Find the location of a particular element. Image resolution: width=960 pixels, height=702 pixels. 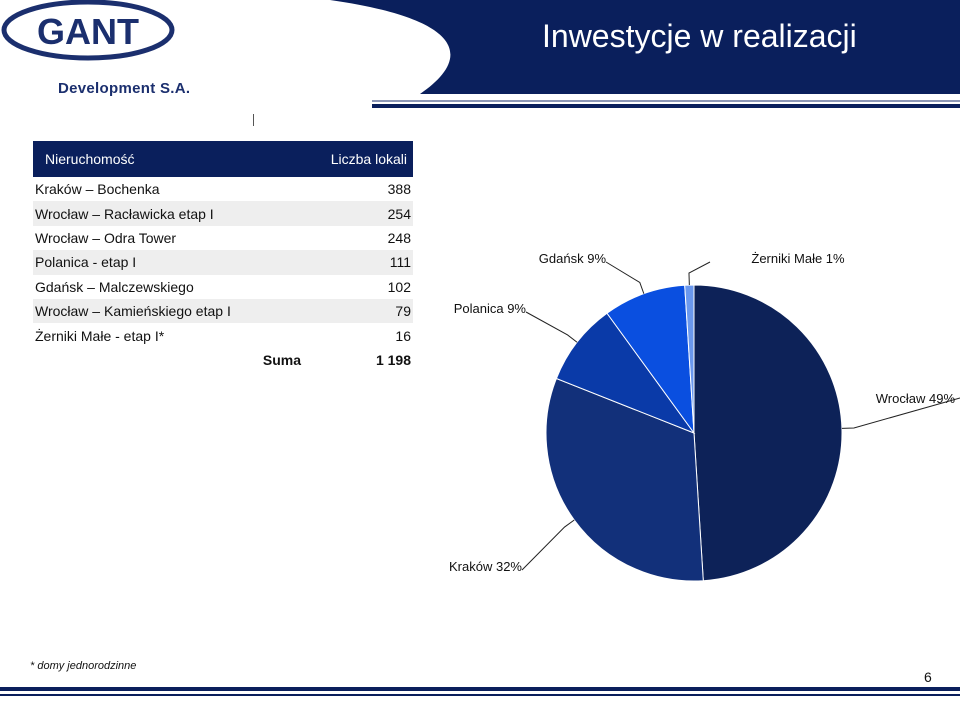

row-units: 388 is located at coordinates (399, 189).